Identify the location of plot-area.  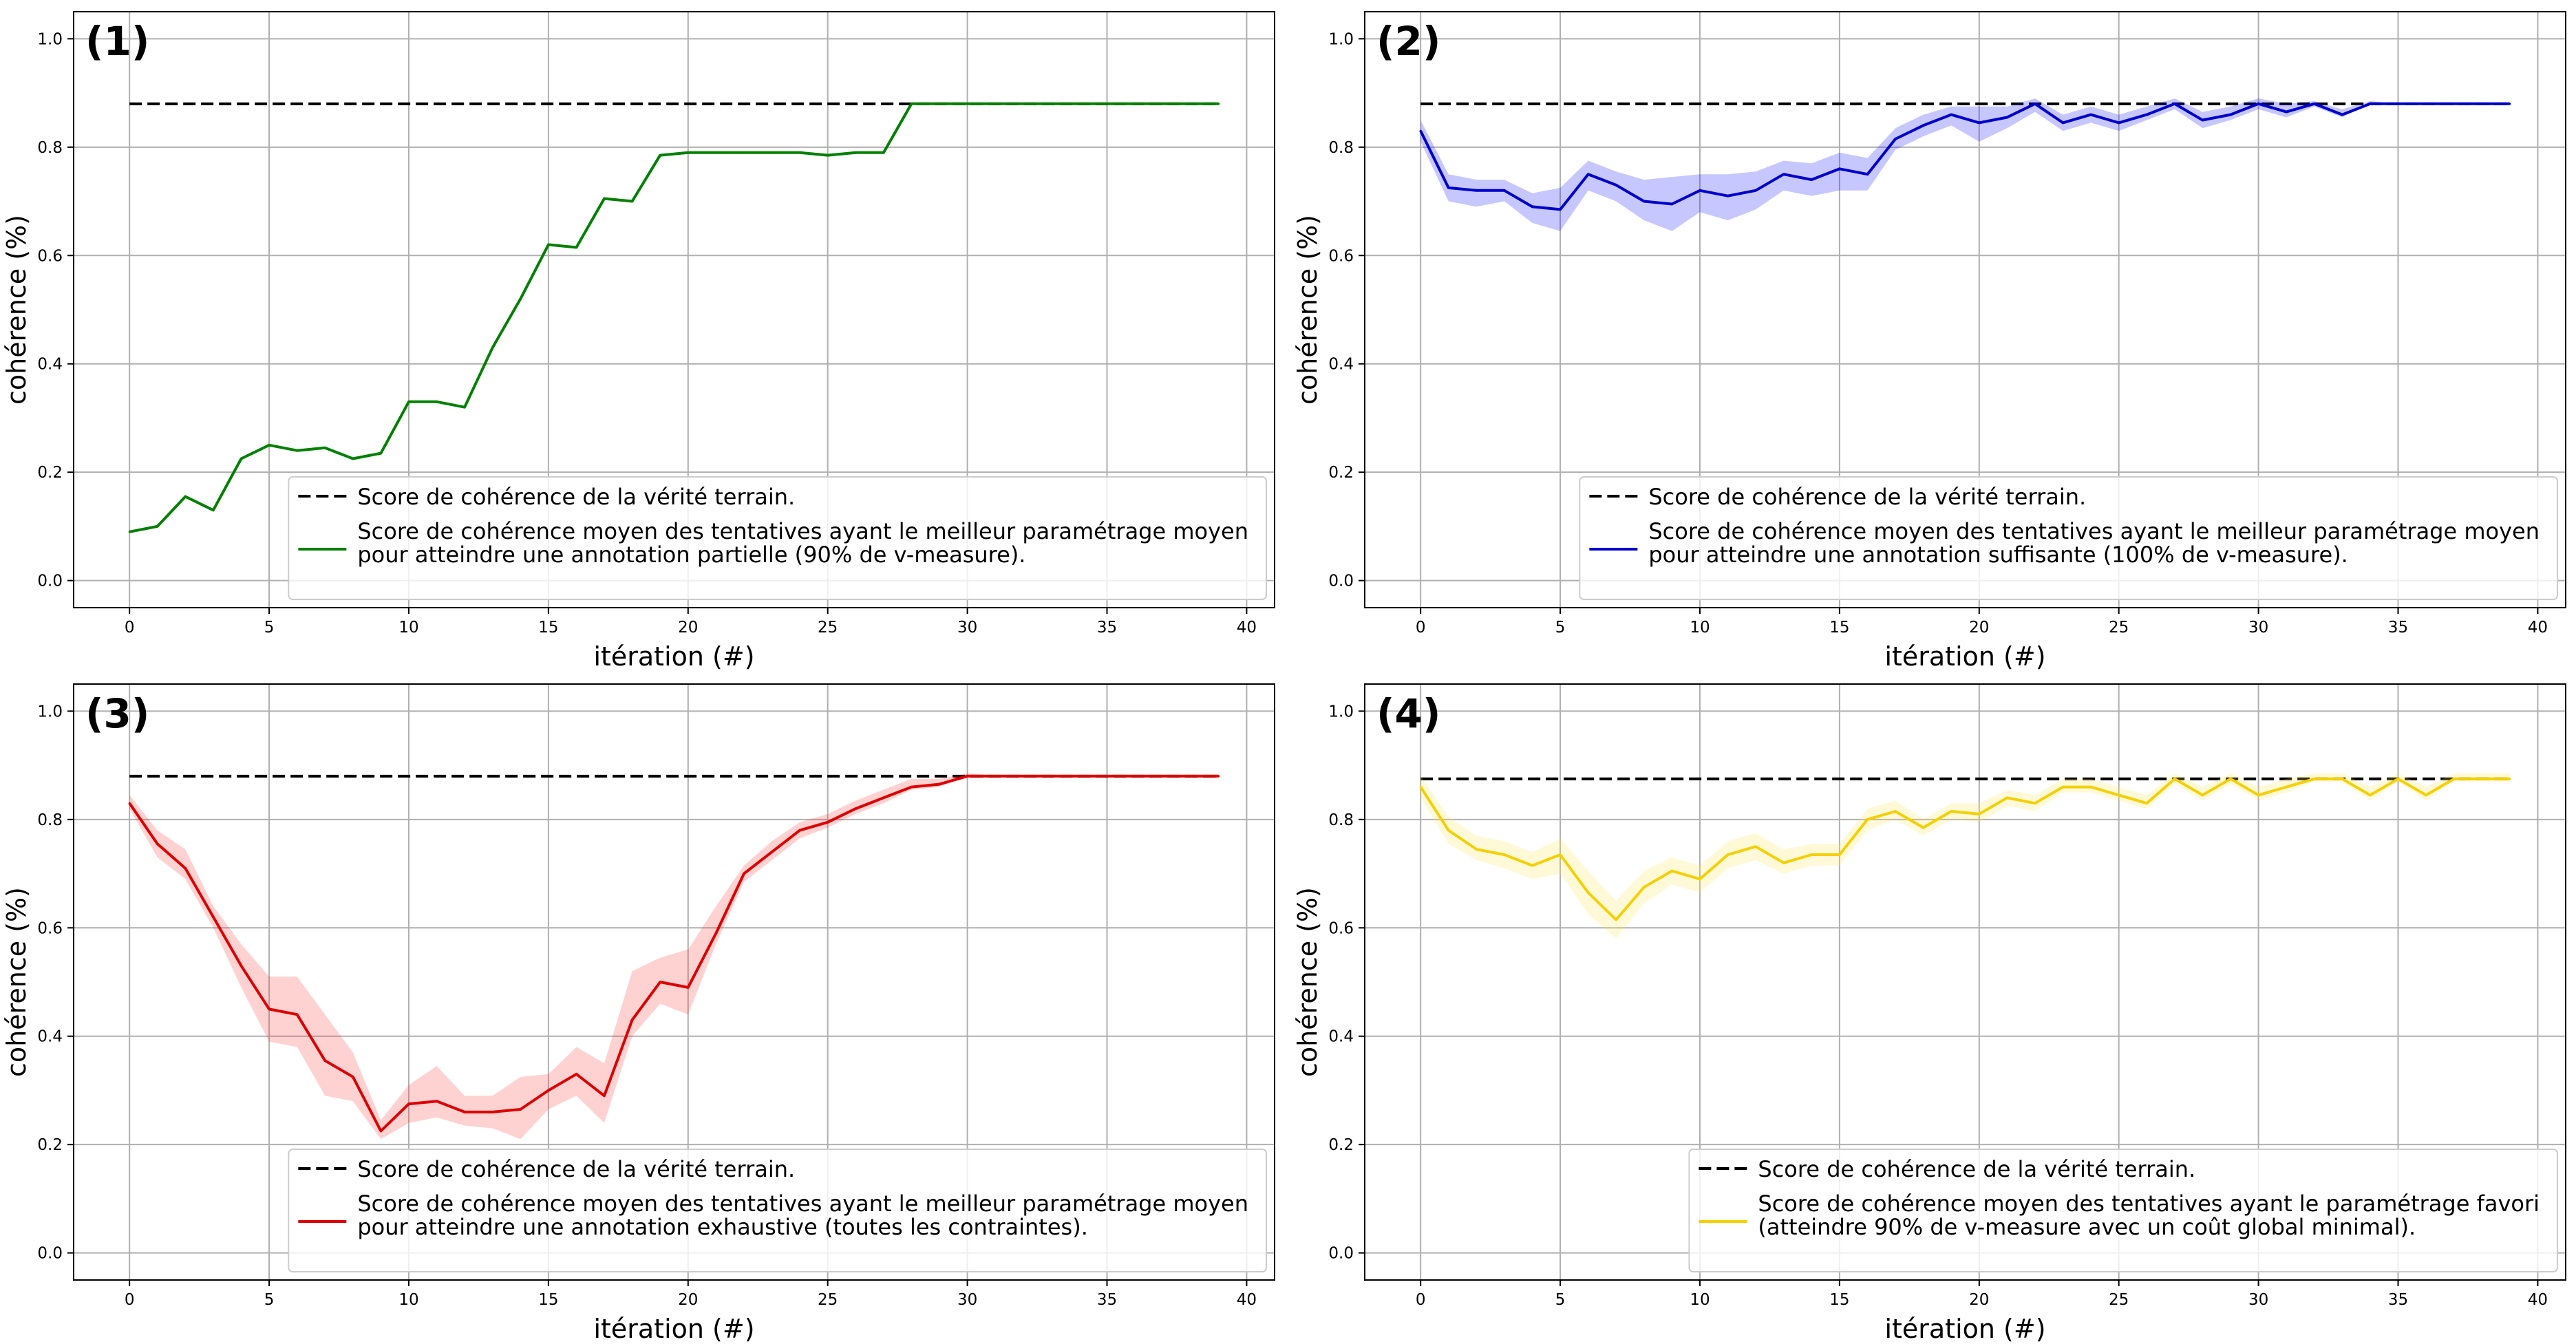
(1965, 856).